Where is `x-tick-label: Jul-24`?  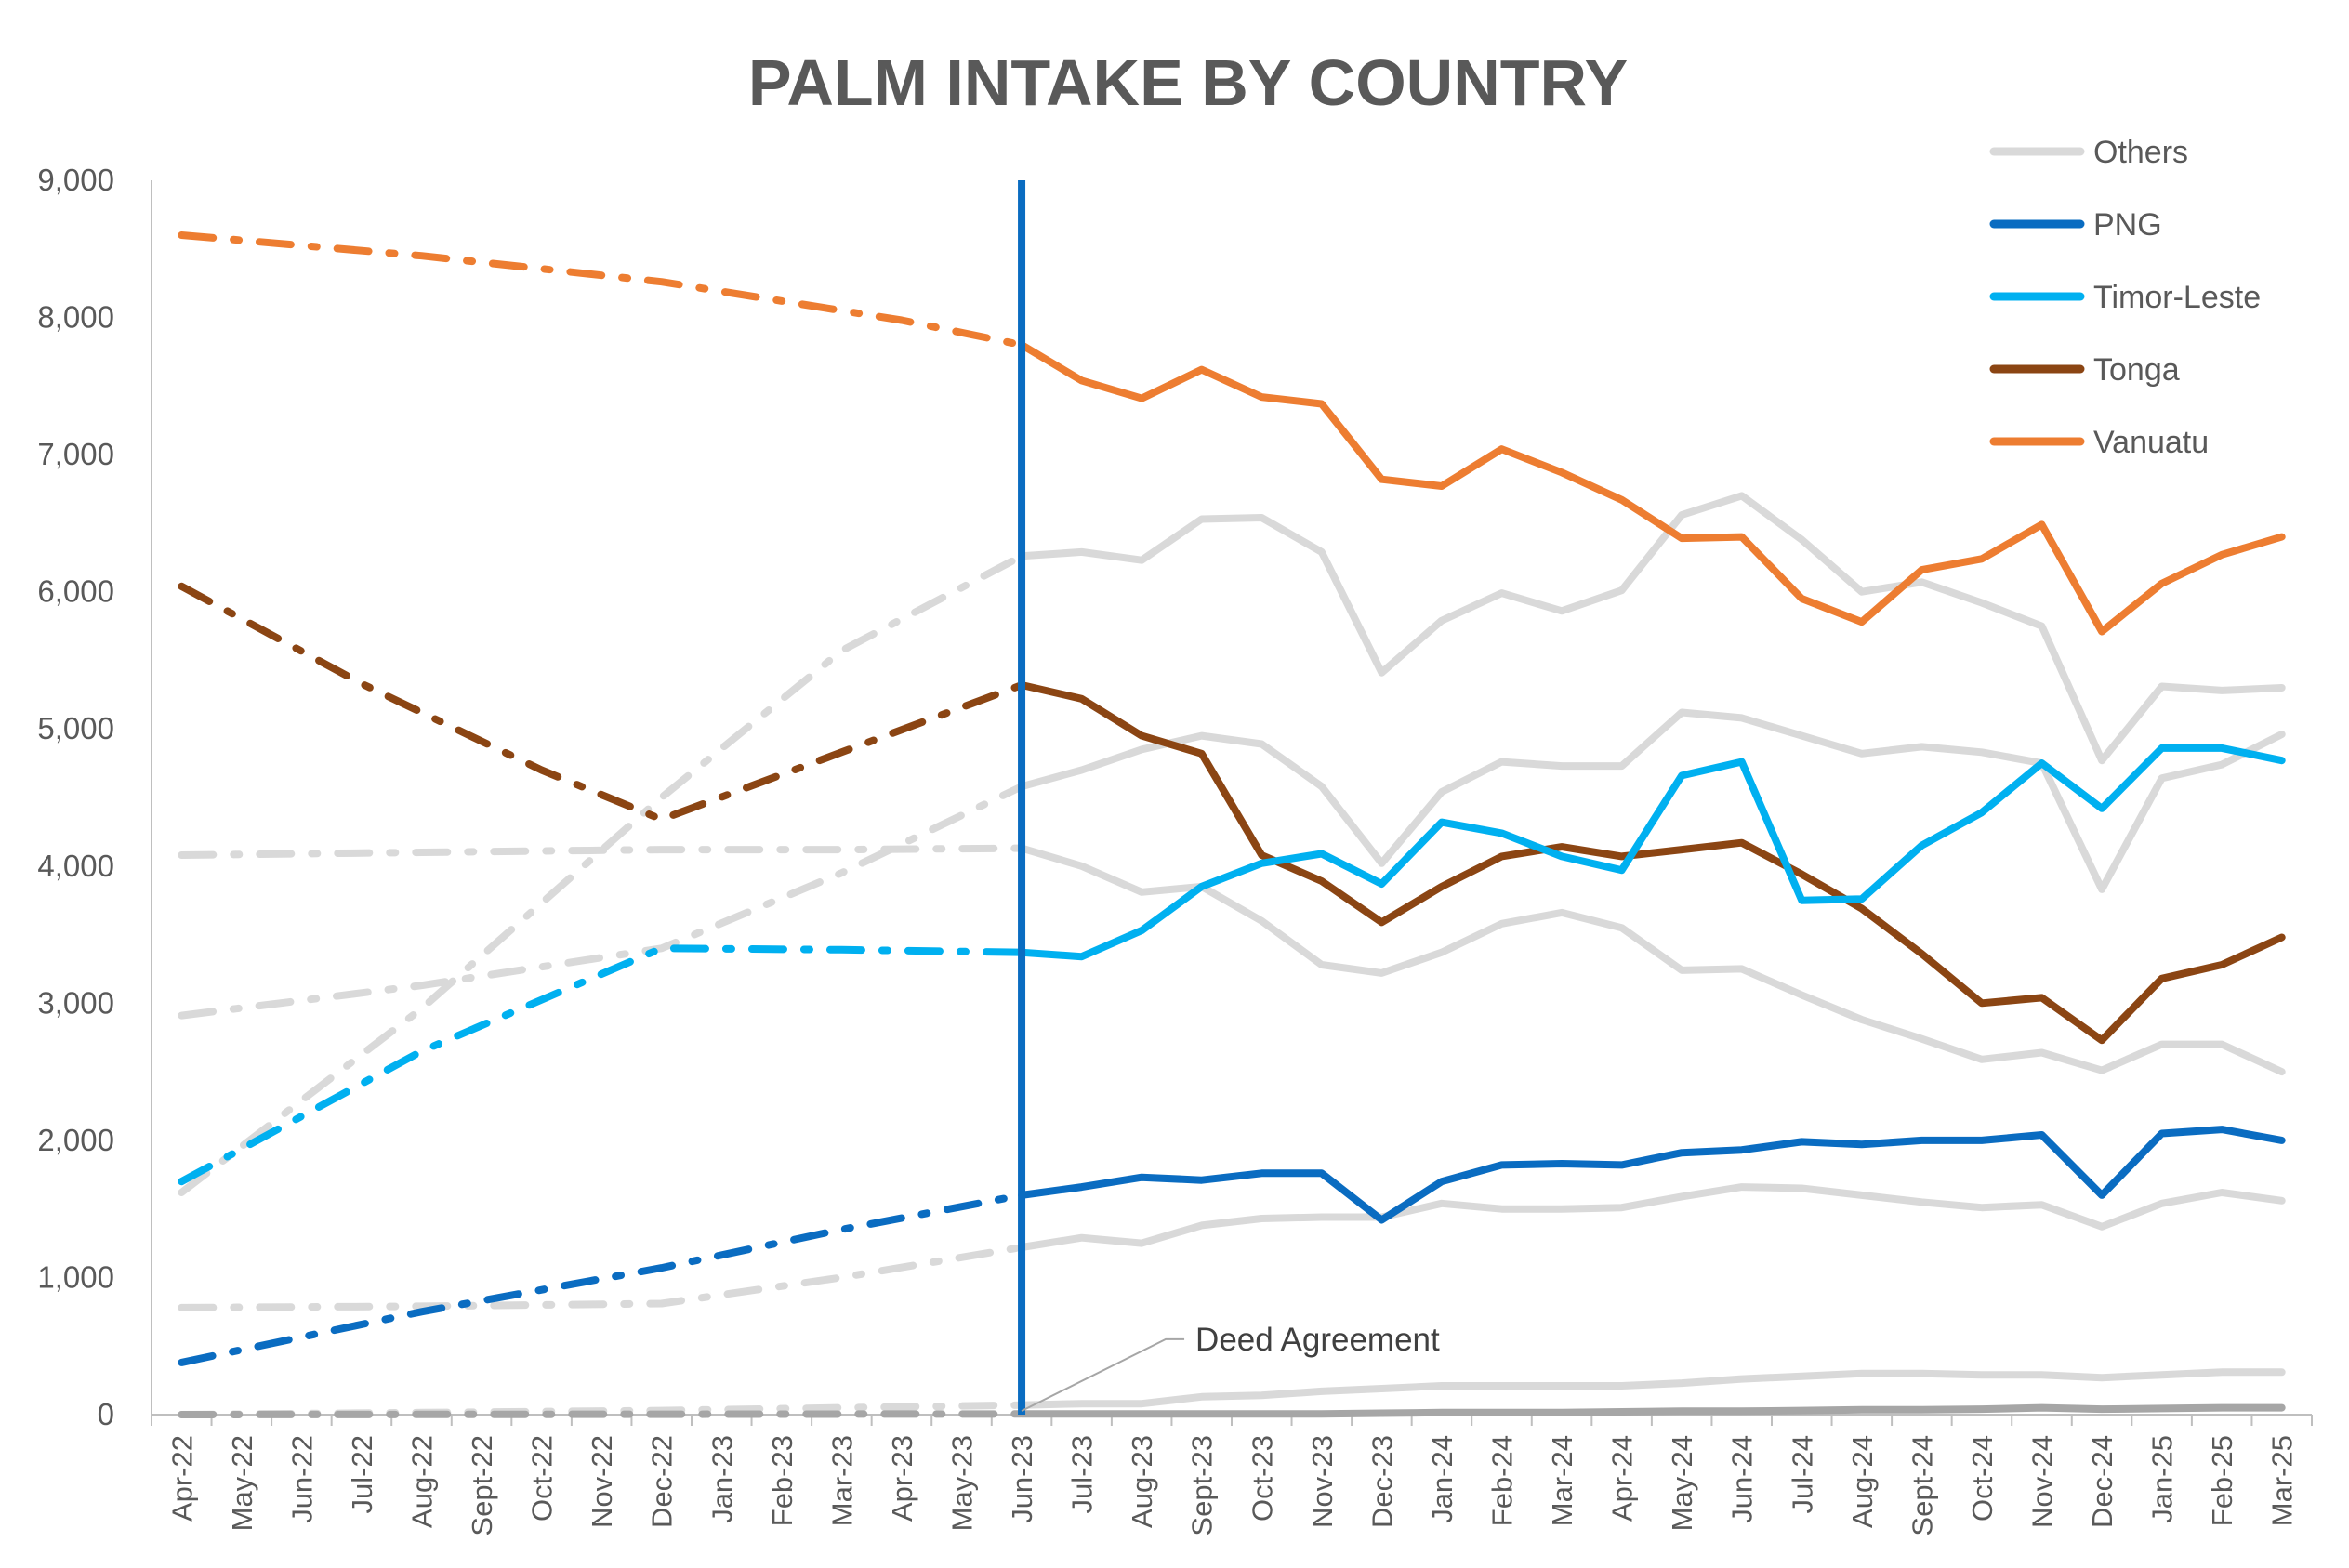 x-tick-label: Jul-24 is located at coordinates (1802, 1474).